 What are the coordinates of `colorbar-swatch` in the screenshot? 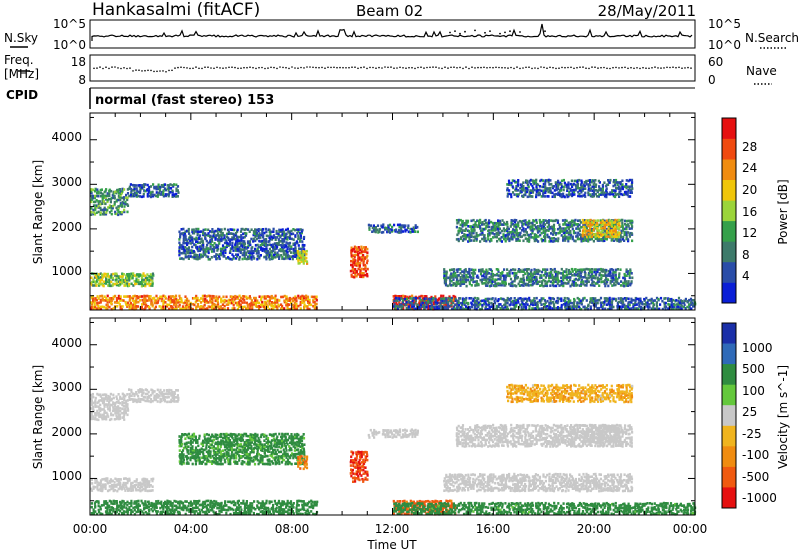 It's located at (729, 190).